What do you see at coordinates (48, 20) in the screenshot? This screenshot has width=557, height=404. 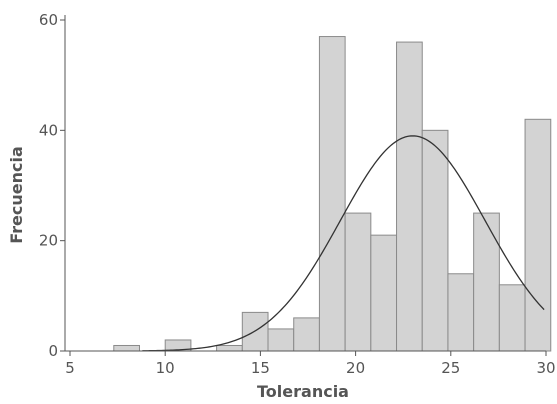 I see `y-tick-label: 60` at bounding box center [48, 20].